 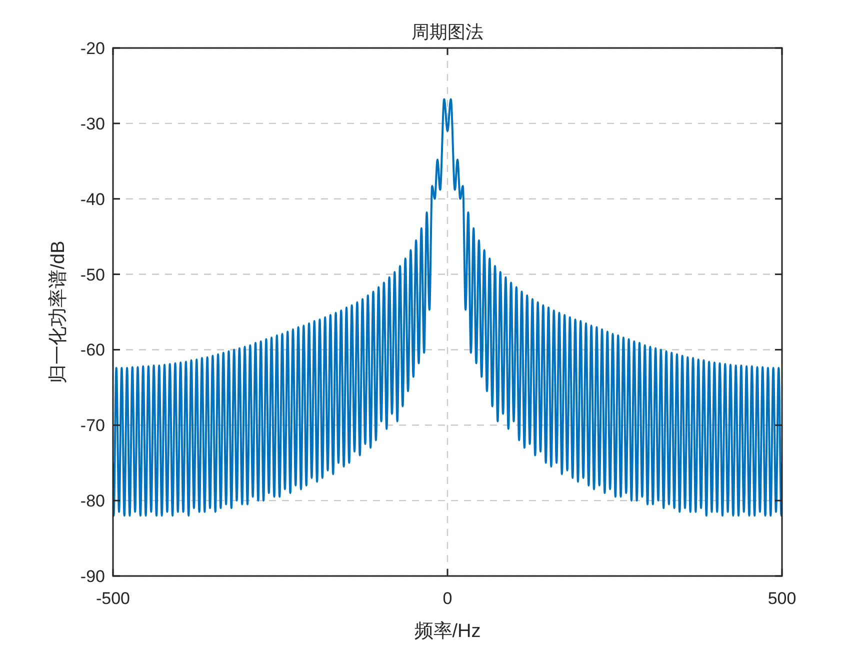 I want to click on y-tick-label: -20, so click(x=92, y=48).